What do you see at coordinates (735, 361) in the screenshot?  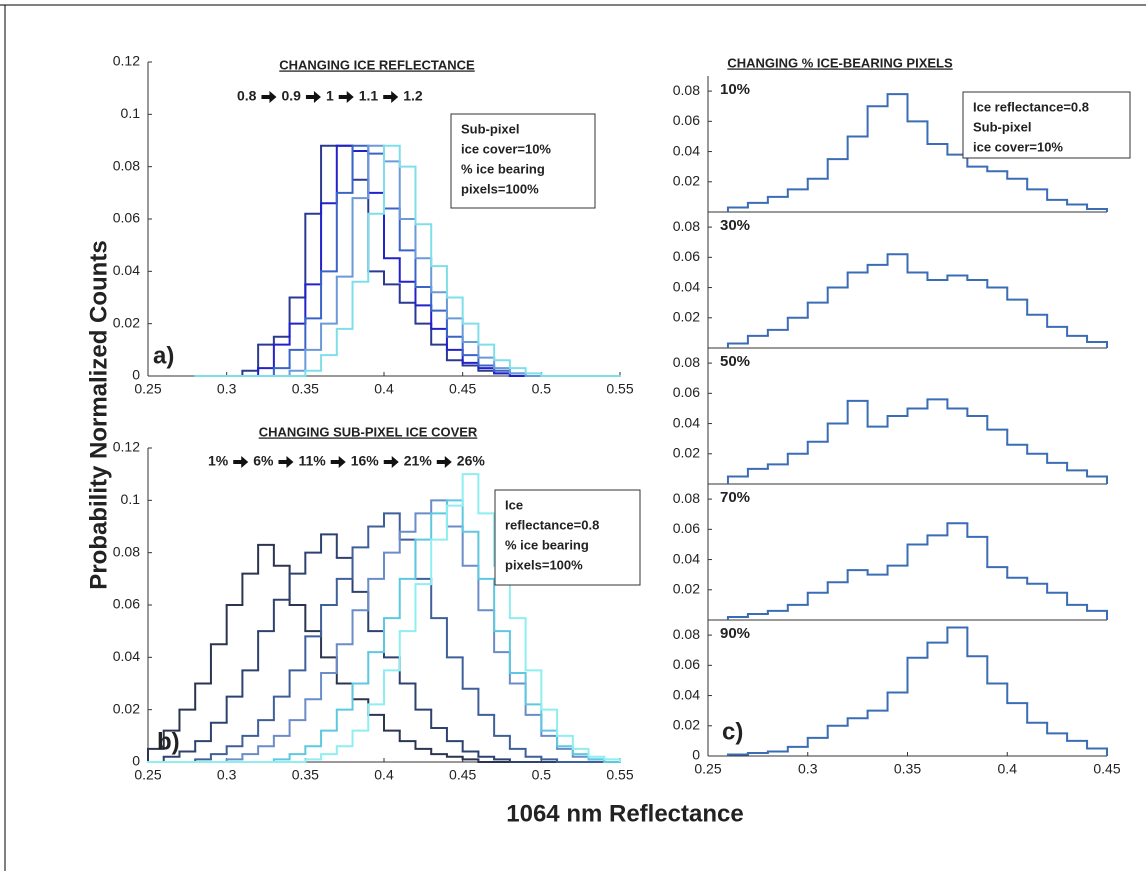 I see `subplot-label: 50%` at bounding box center [735, 361].